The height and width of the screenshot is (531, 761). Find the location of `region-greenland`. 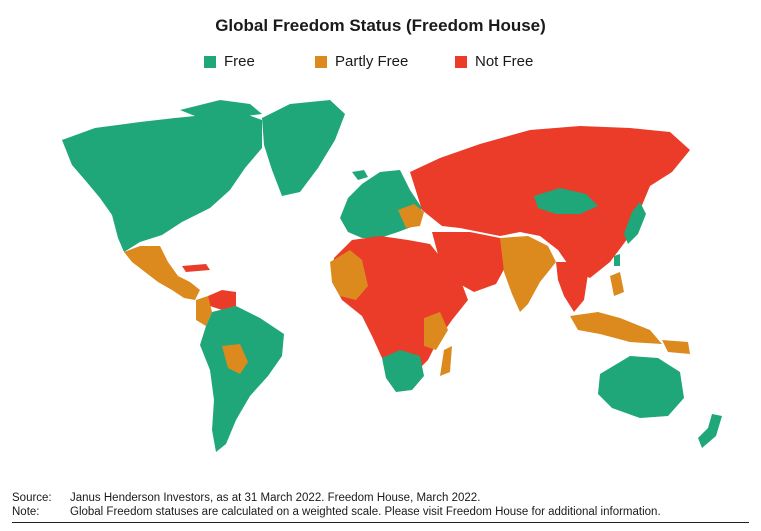

region-greenland is located at coordinates (303, 148).